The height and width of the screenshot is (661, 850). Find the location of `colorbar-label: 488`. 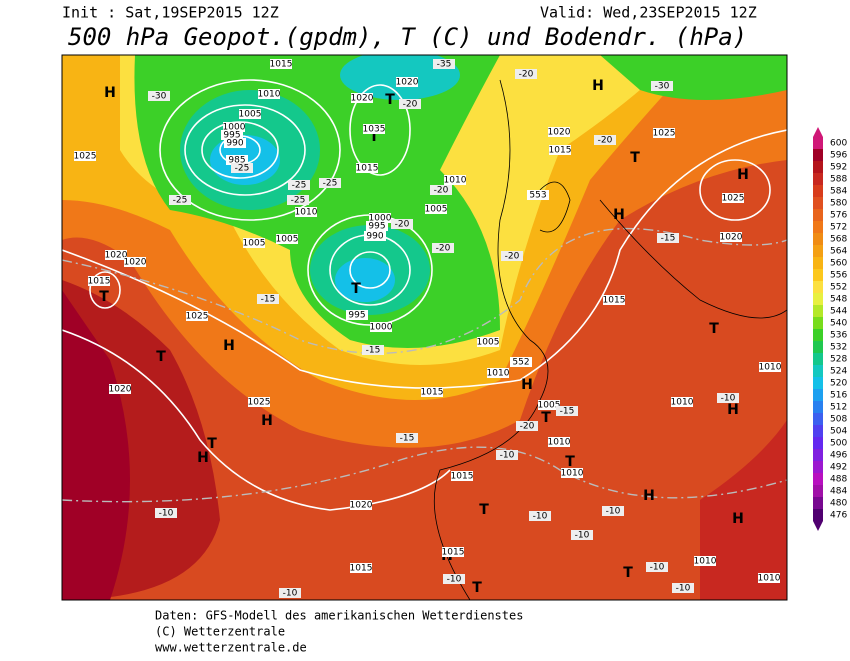

colorbar-label: 488 is located at coordinates (838, 480).